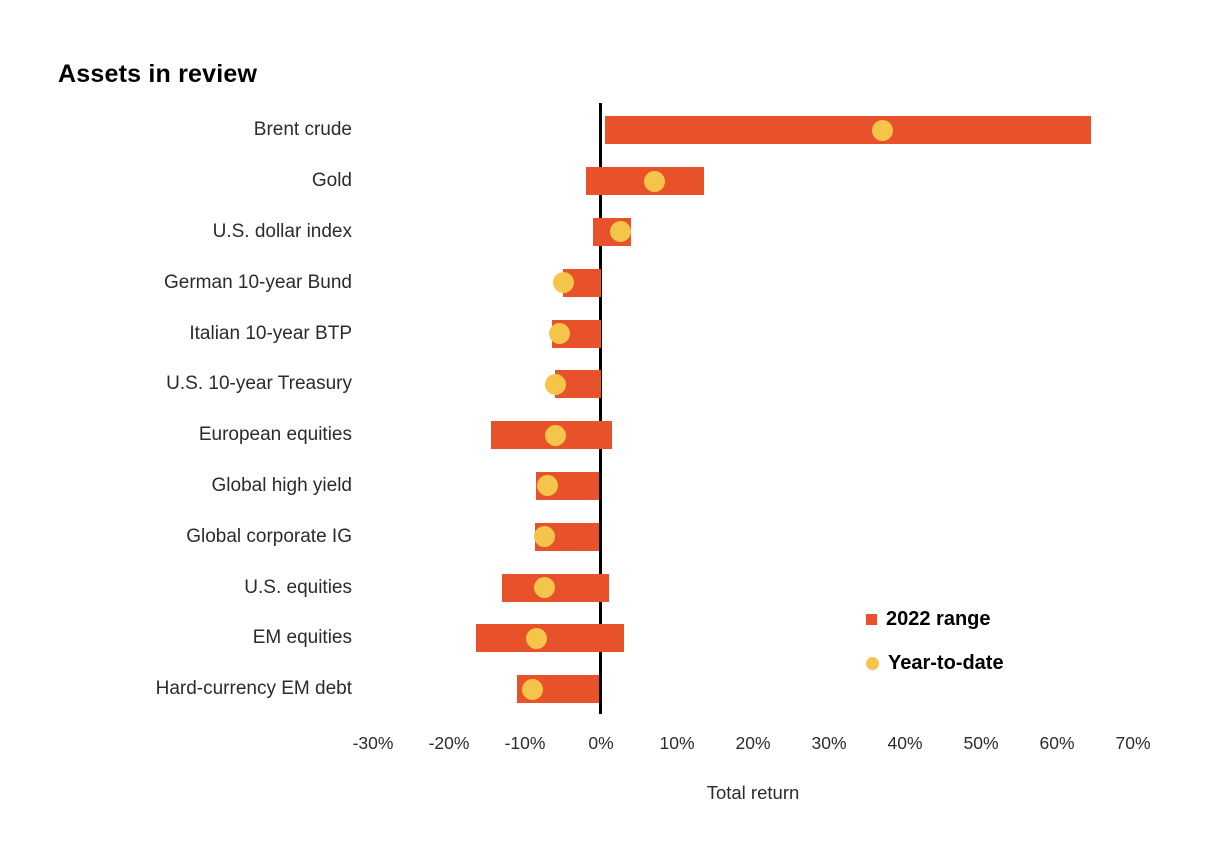 The height and width of the screenshot is (854, 1220). I want to click on x-tick-label: 0%, so click(601, 743).